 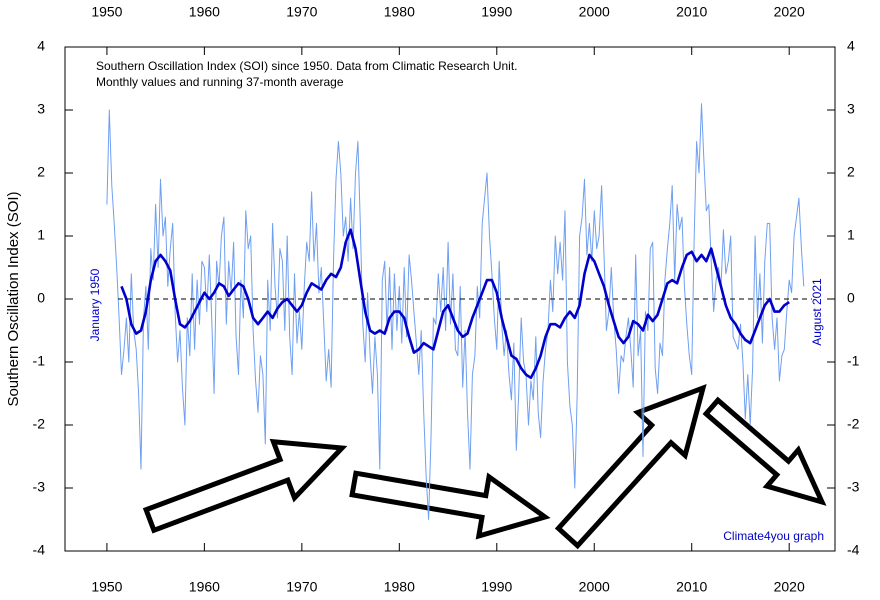 I want to click on annotation: January 1950, so click(x=95, y=304).